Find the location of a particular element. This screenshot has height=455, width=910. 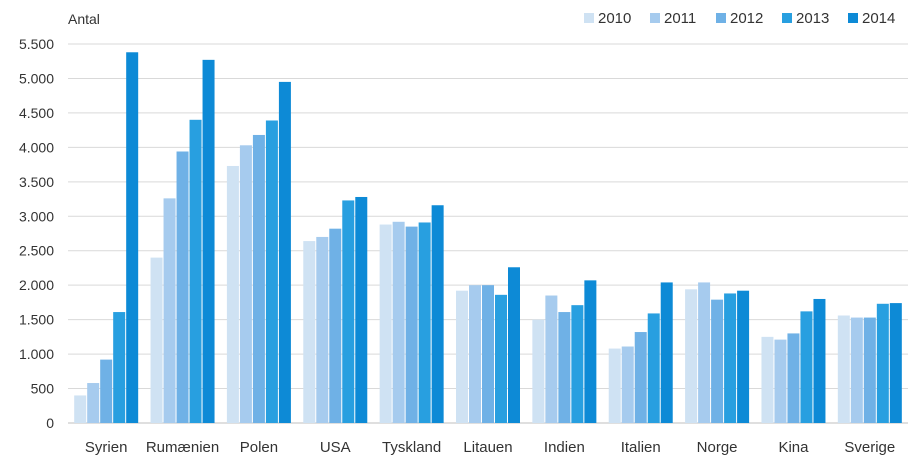

y-tick-label: 2.000 is located at coordinates (36, 285).